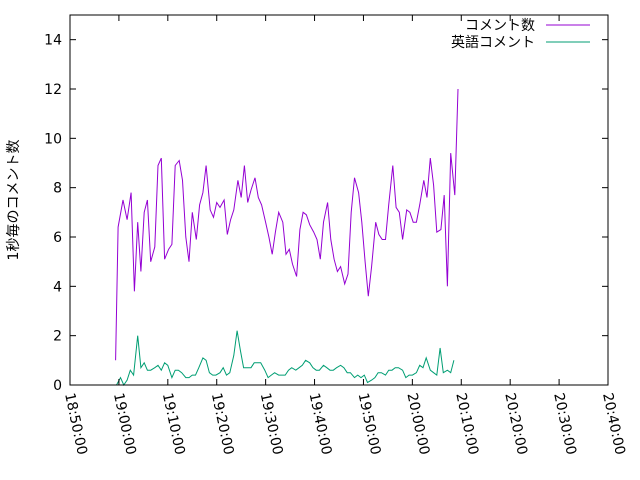 This screenshot has width=640, height=480. I want to click on y-axis-title: 1秒毎のコメント数, so click(14, 200).